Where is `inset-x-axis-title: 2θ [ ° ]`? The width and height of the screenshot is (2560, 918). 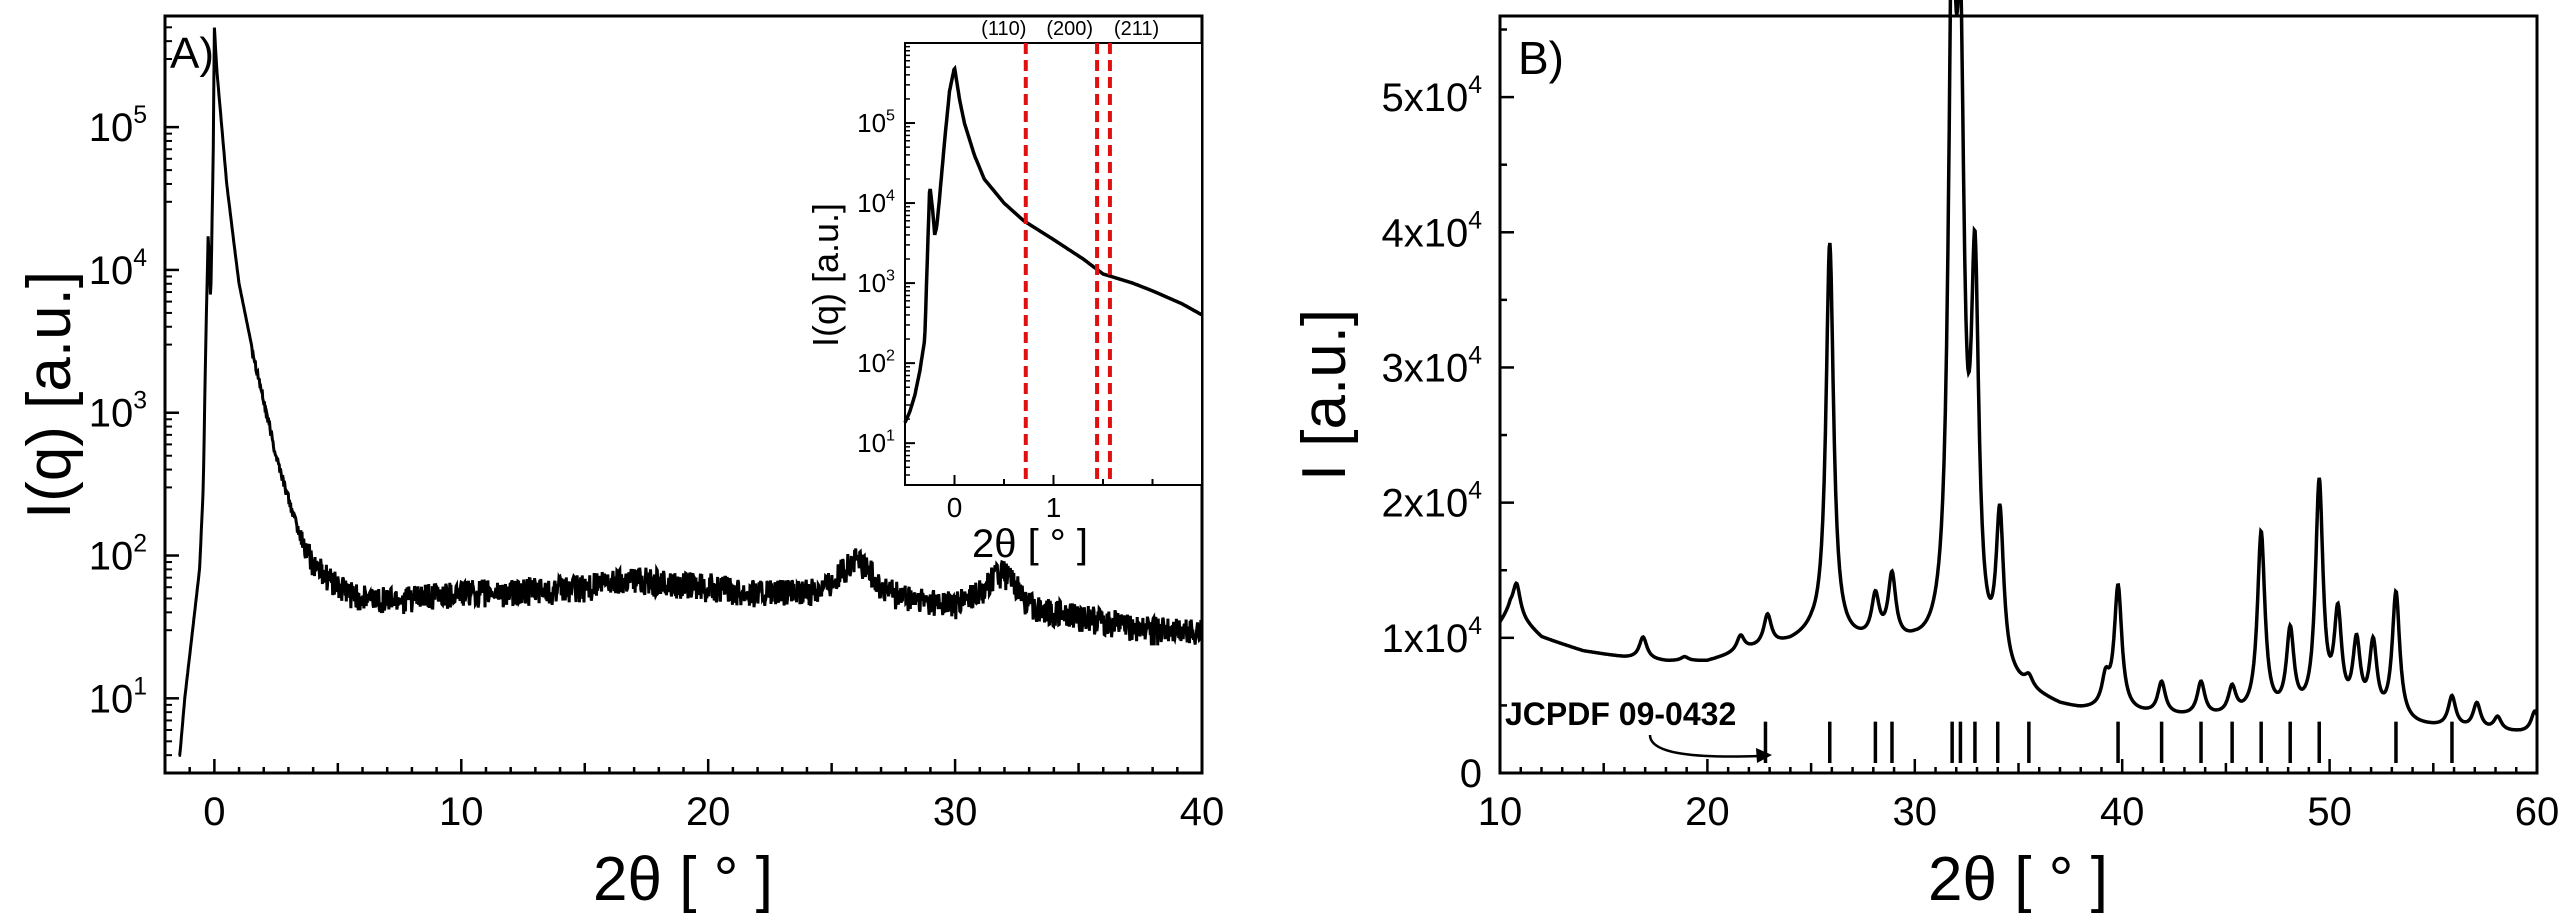
inset-x-axis-title: 2θ [ ° ] is located at coordinates (1030, 544).